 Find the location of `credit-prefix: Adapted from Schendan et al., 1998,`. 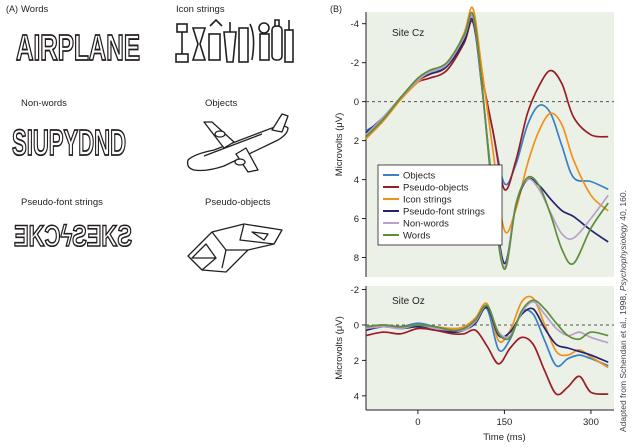

credit-prefix: Adapted from Schendan et al., 1998, is located at coordinates (623, 362).